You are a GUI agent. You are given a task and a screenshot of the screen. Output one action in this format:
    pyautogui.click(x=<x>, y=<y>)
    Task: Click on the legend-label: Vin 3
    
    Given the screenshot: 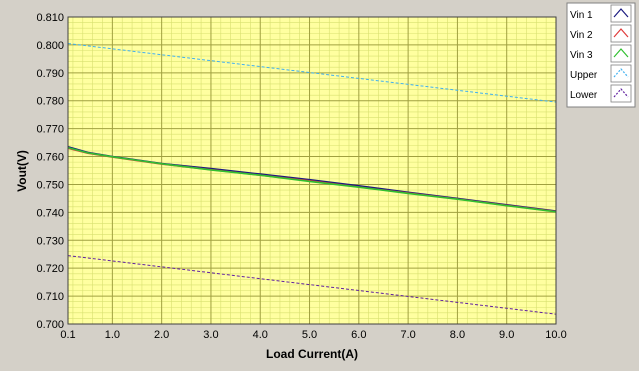 What is the action you would take?
    pyautogui.click(x=581, y=55)
    